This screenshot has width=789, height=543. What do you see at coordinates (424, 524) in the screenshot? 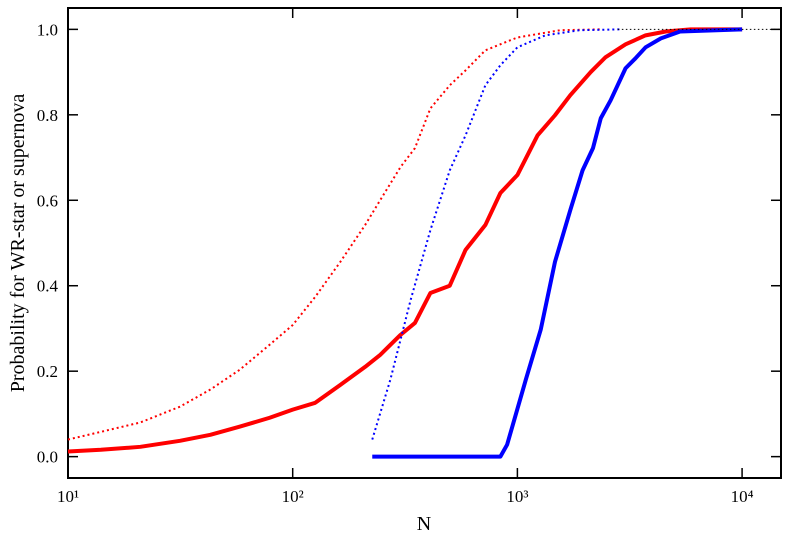
I see `x-axis-label: N` at bounding box center [424, 524].